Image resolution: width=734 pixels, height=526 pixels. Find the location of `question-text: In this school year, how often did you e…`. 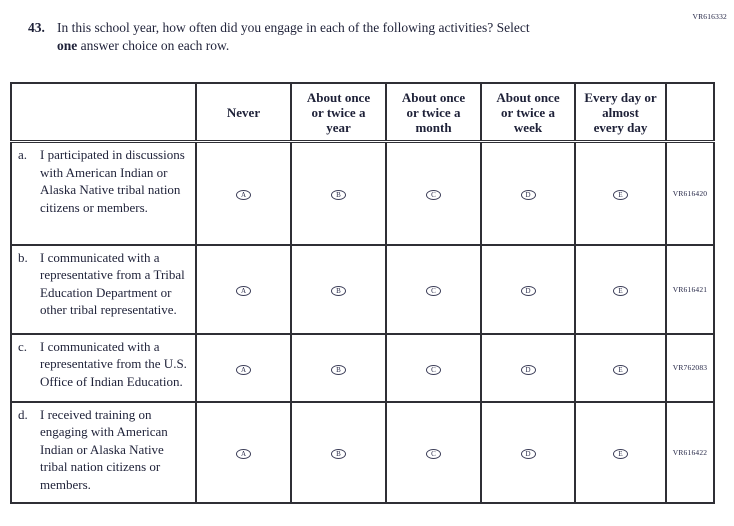

question-text: In this school year, how often did you e… is located at coordinates (293, 37).